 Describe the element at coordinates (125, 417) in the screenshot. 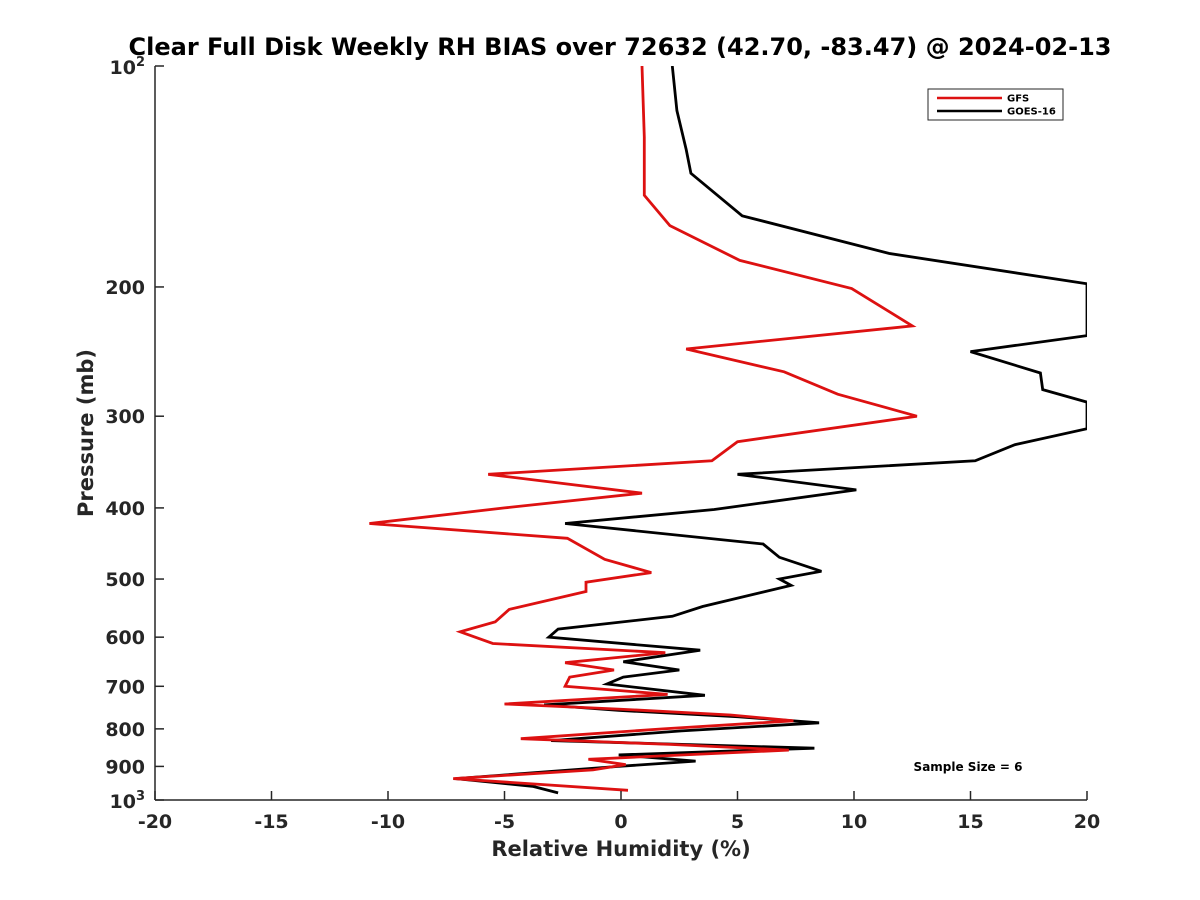

I see `y-tick-label: 300` at that location.